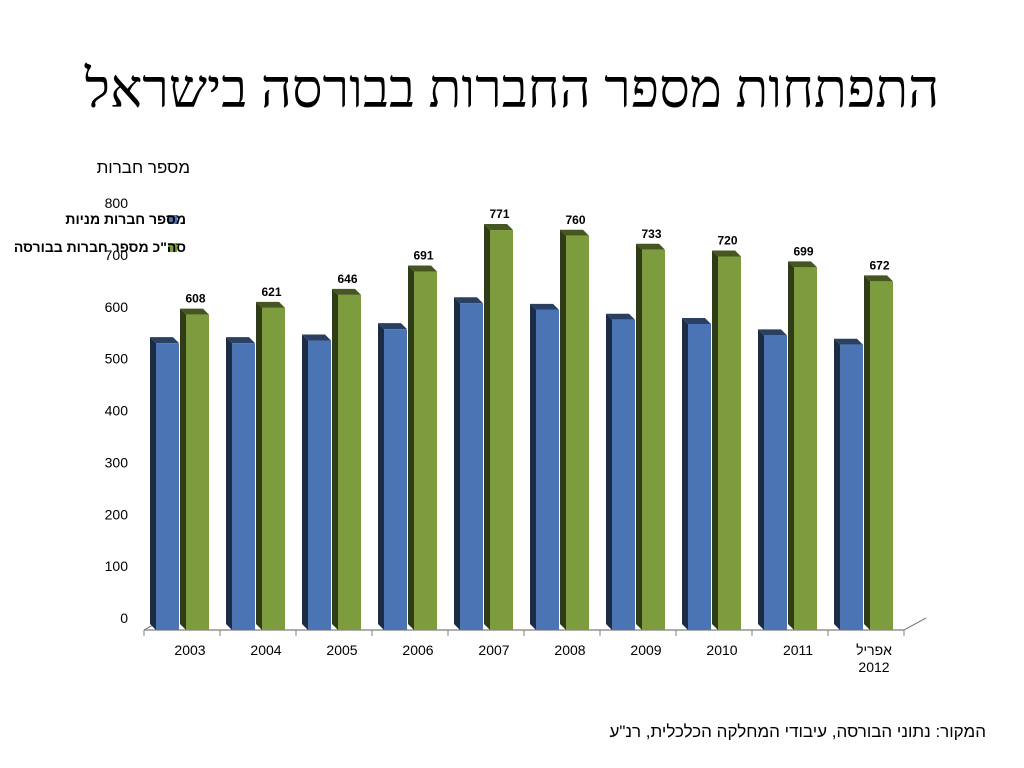 Image resolution: width=1024 pixels, height=768 pixels. I want to click on y-tick-label: 600, so click(117, 307).